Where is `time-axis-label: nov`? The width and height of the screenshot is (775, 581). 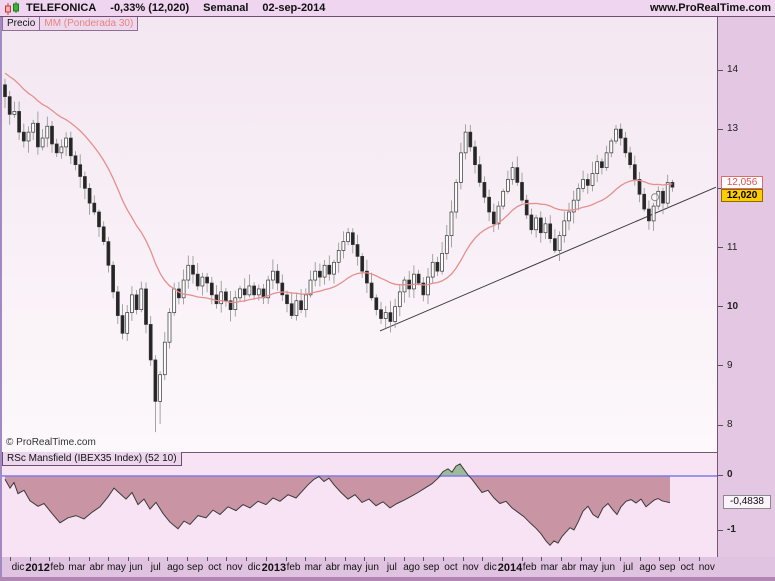
time-axis-label: nov is located at coordinates (470, 567).